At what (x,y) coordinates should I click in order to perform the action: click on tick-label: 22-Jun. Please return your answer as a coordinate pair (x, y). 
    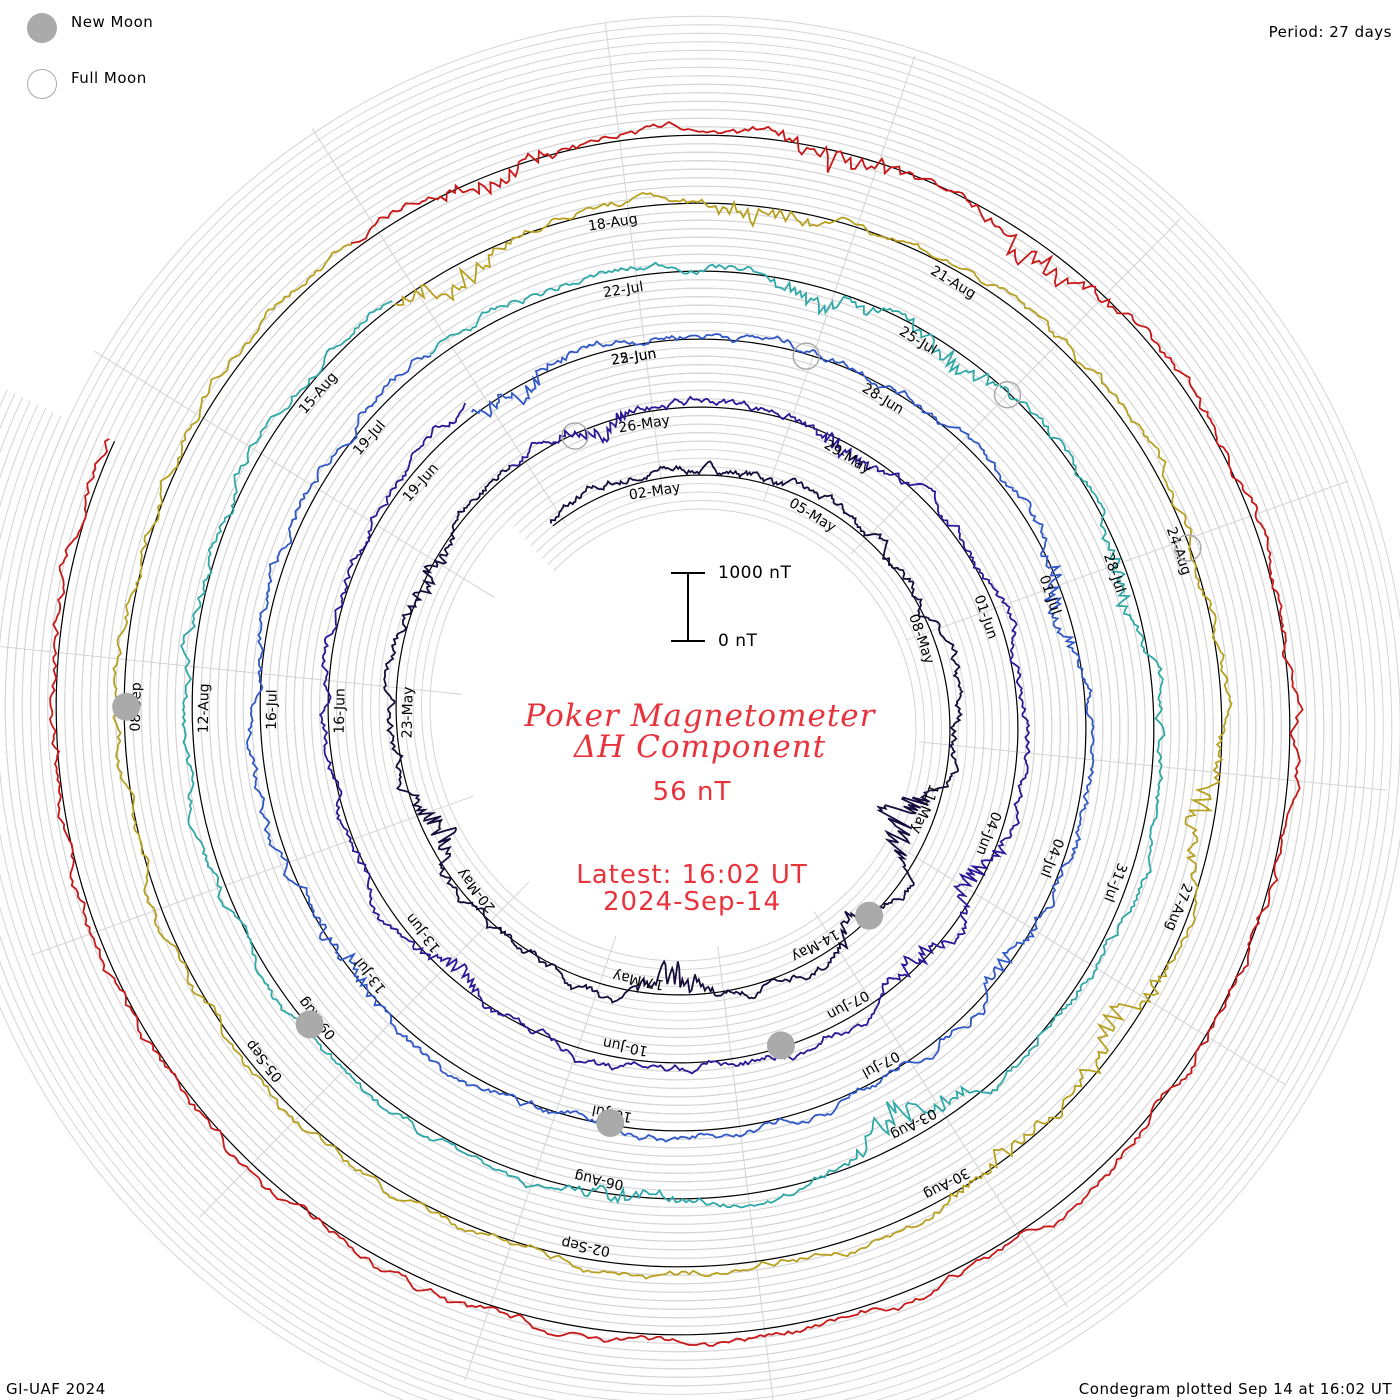
    Looking at the image, I should click on (633, 357).